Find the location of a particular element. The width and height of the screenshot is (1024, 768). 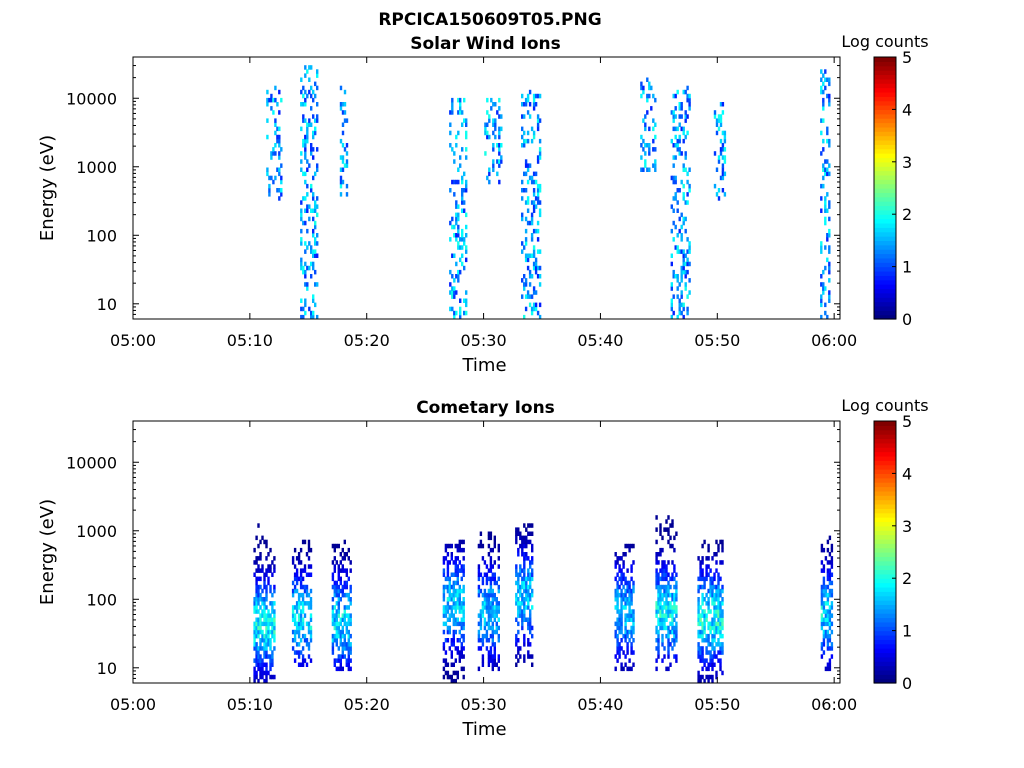

x-tick-label: 05:30 is located at coordinates (484, 340).